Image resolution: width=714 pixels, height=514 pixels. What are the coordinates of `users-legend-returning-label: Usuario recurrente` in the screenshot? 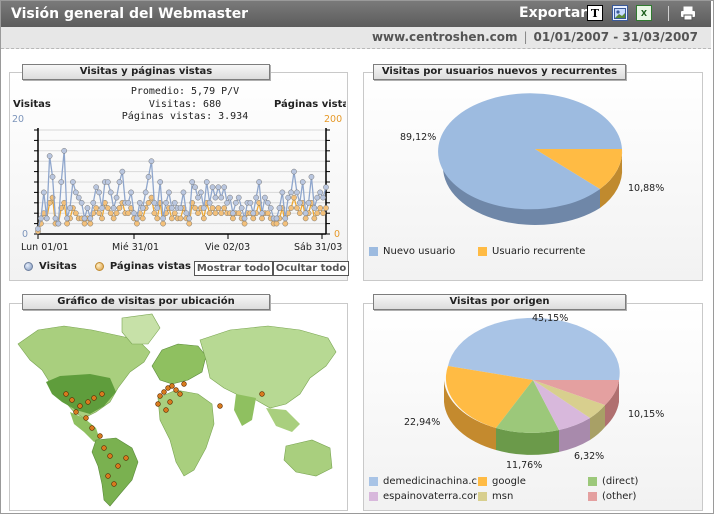 It's located at (539, 251).